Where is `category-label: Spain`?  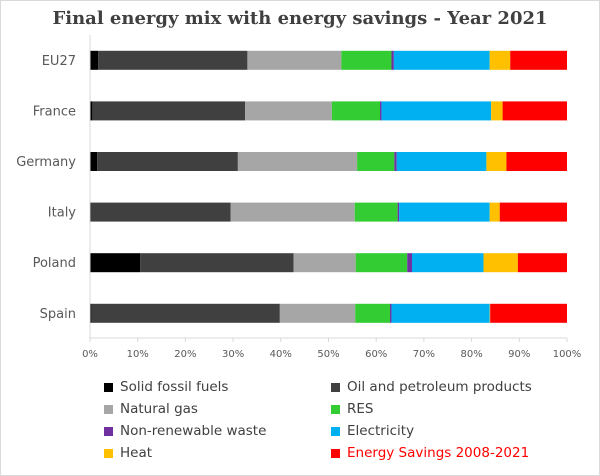 category-label: Spain is located at coordinates (58, 314).